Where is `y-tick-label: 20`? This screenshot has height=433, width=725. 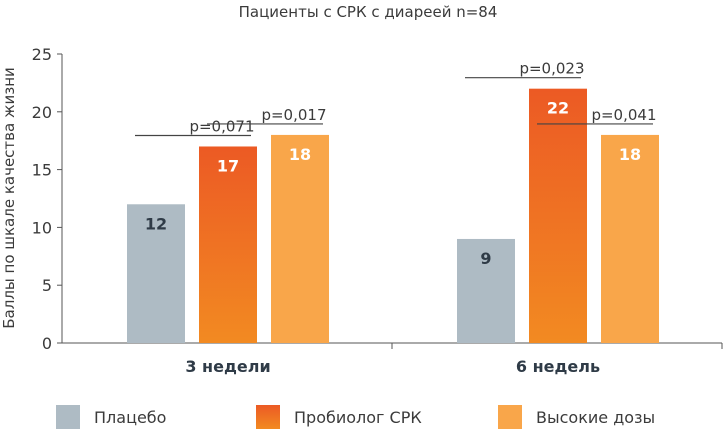 y-tick-label: 20 is located at coordinates (42, 112).